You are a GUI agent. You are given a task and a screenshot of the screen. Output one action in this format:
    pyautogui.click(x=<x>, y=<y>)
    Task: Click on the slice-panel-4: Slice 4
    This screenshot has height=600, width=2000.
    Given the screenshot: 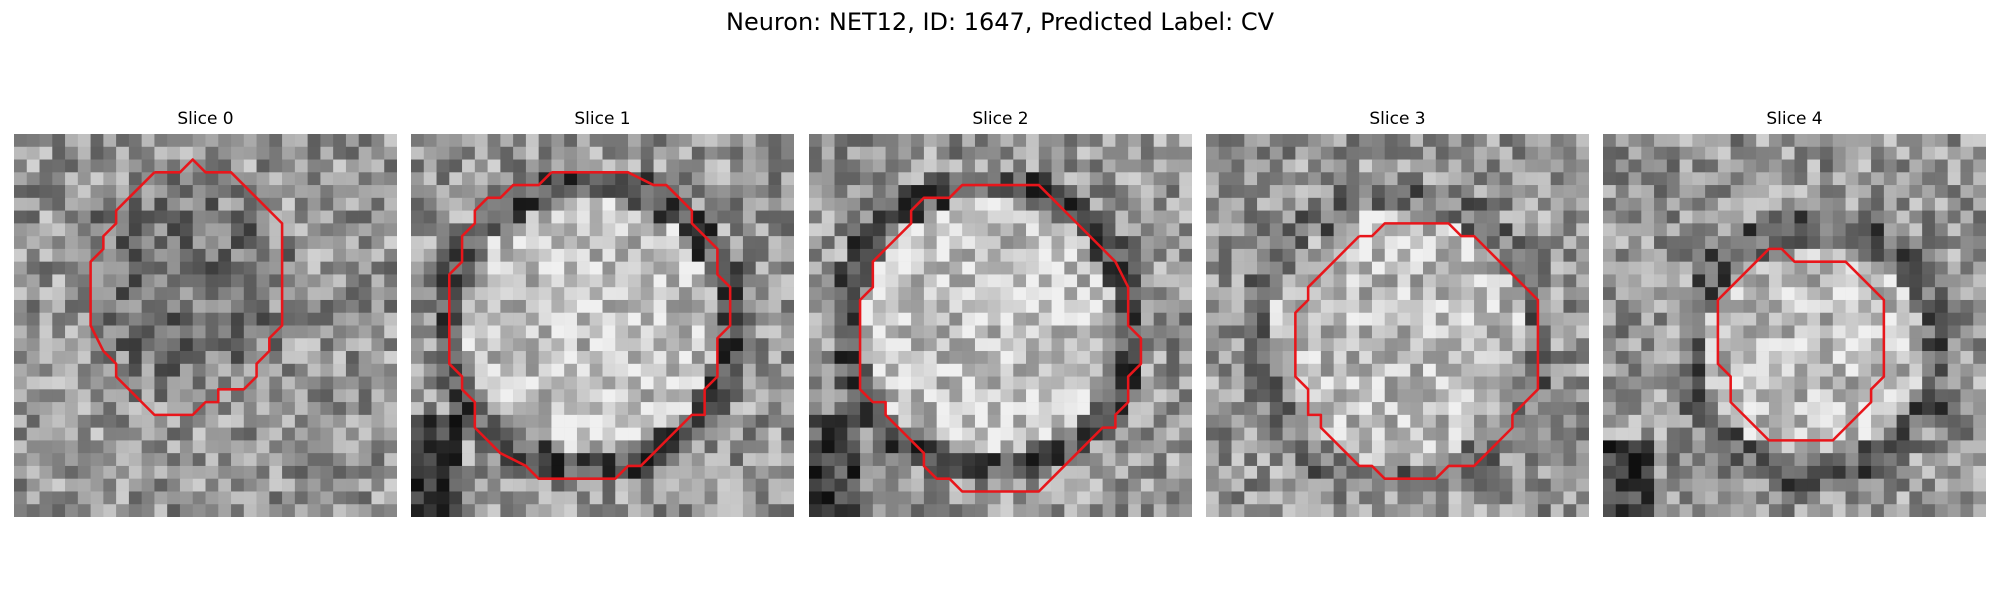 What is the action you would take?
    pyautogui.click(x=1794, y=312)
    